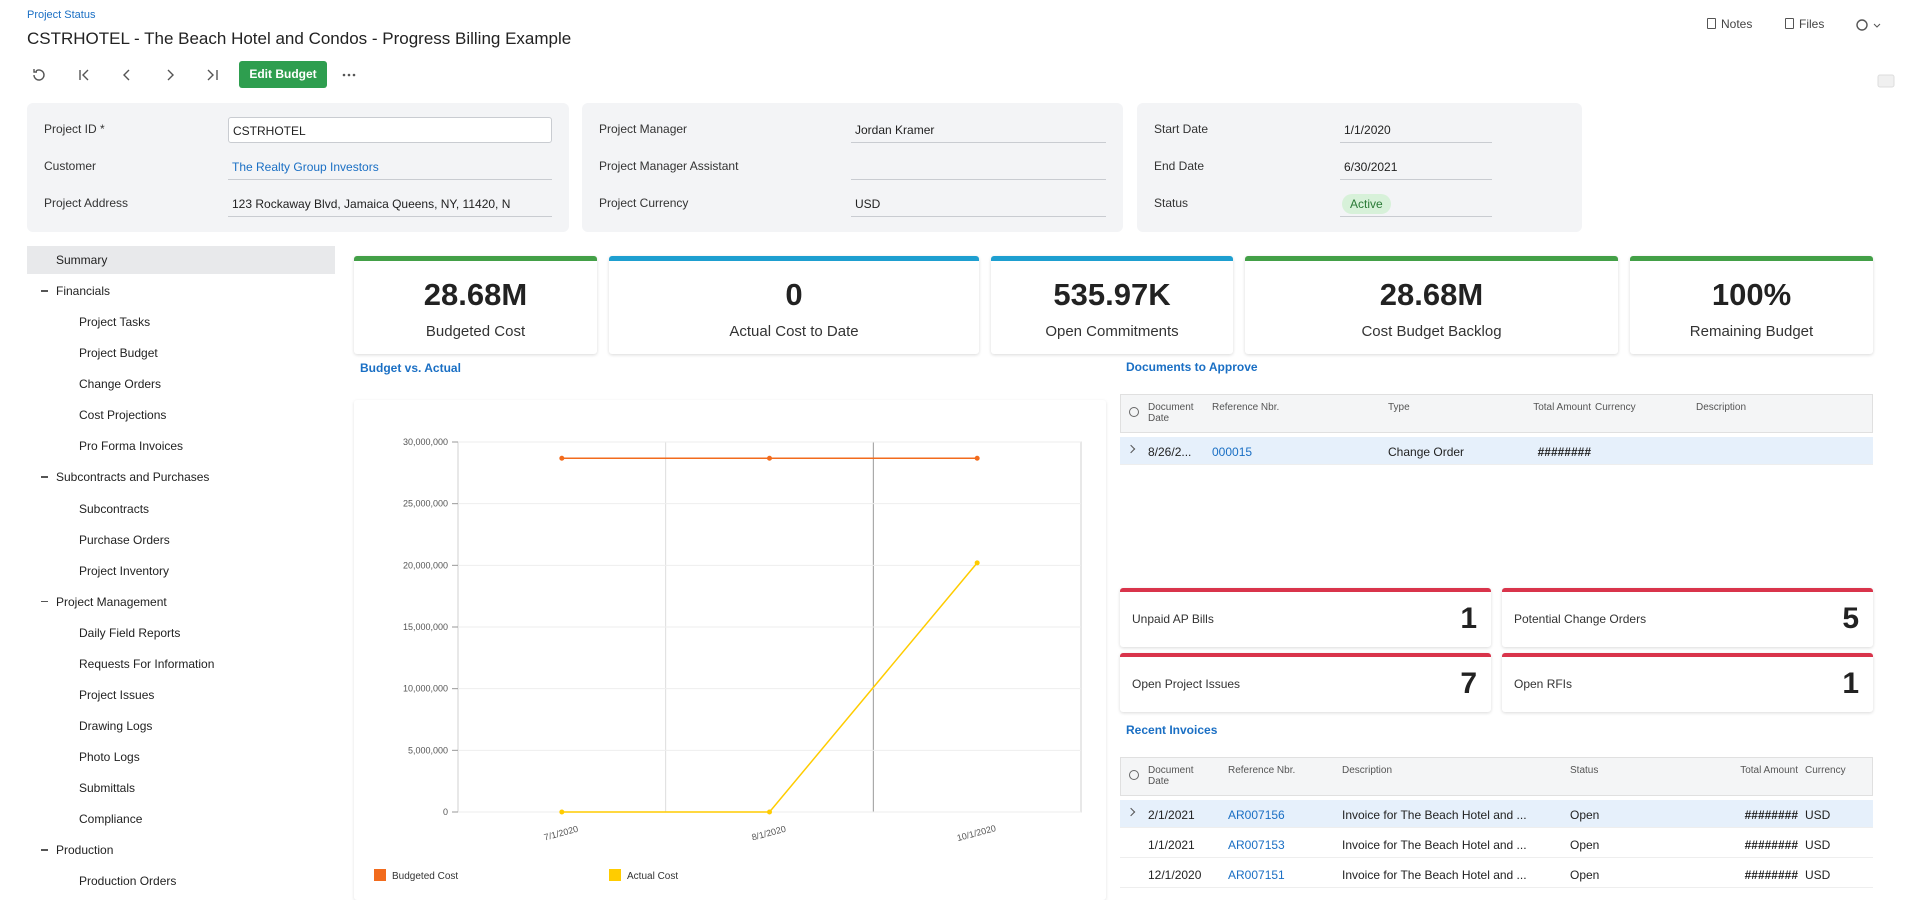  What do you see at coordinates (1399, 407) in the screenshot?
I see `column-header: Type` at bounding box center [1399, 407].